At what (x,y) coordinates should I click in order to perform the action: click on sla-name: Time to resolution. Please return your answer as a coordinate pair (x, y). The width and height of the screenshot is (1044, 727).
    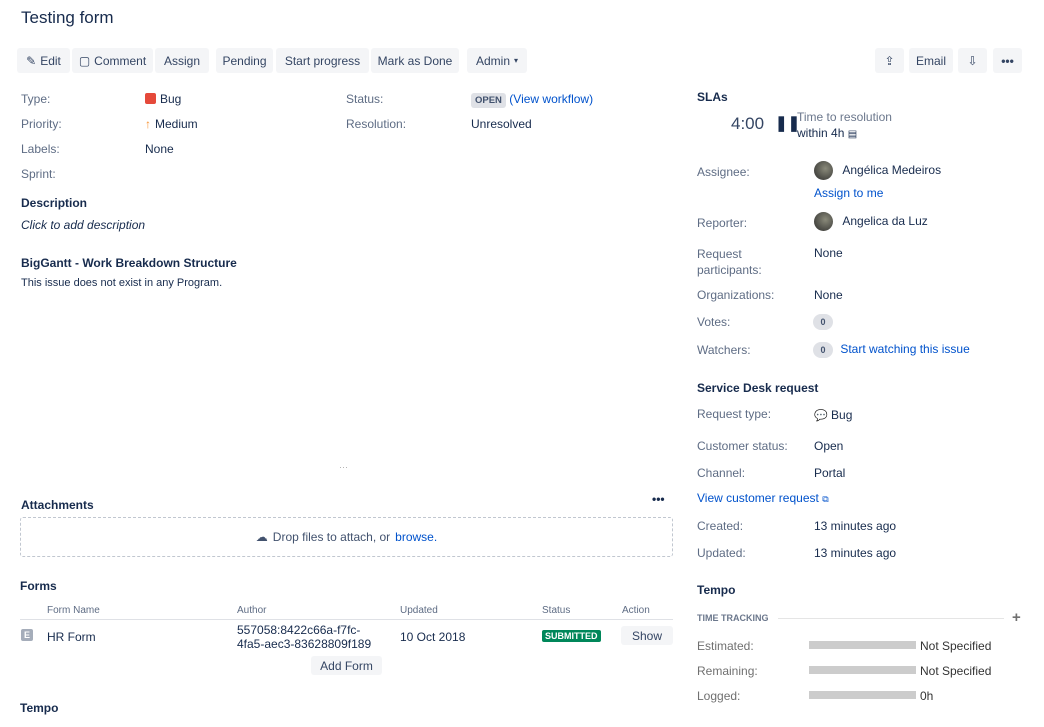
    Looking at the image, I should click on (844, 117).